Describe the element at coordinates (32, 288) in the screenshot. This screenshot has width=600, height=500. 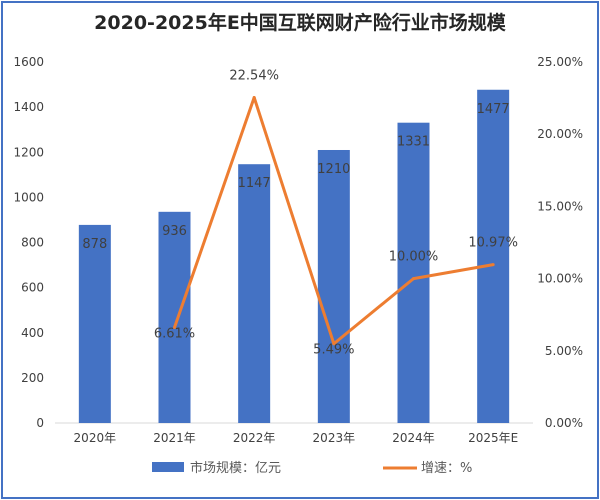
I see `y-left-tick-label: 600` at that location.